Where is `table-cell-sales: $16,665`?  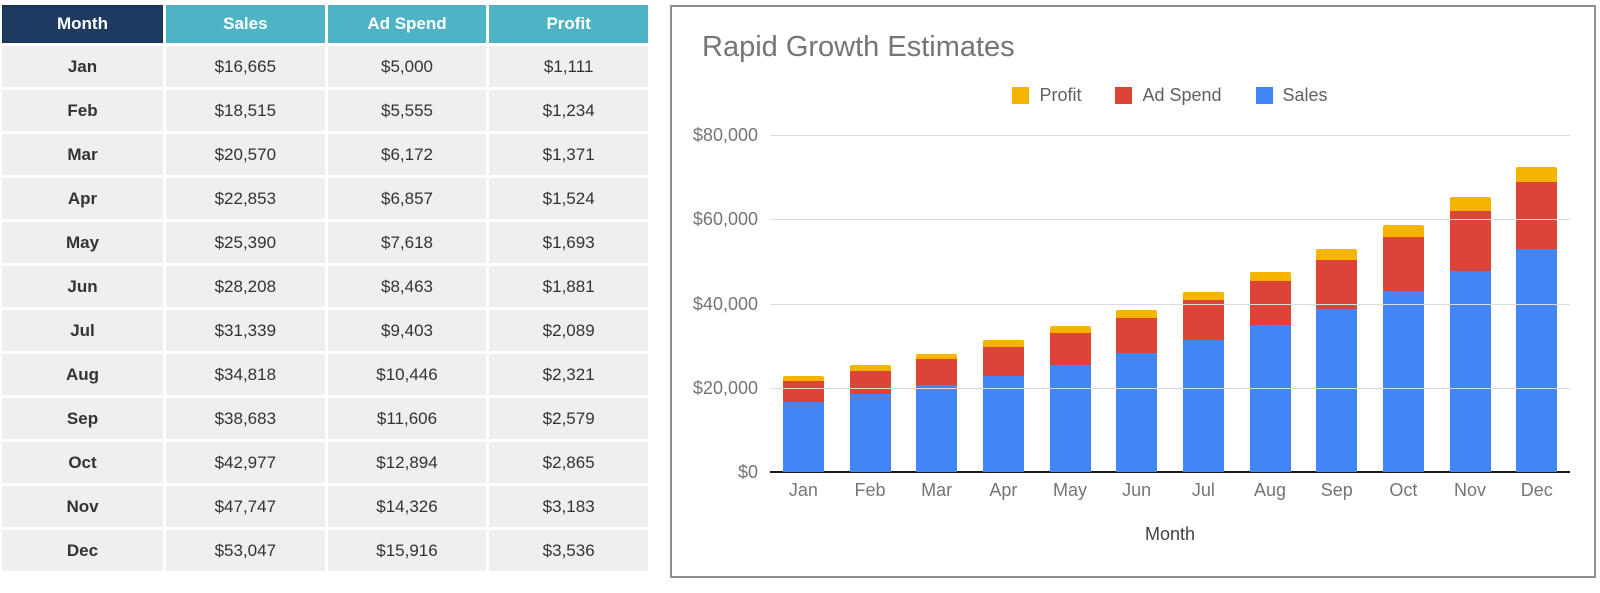
table-cell-sales: $16,665 is located at coordinates (245, 66).